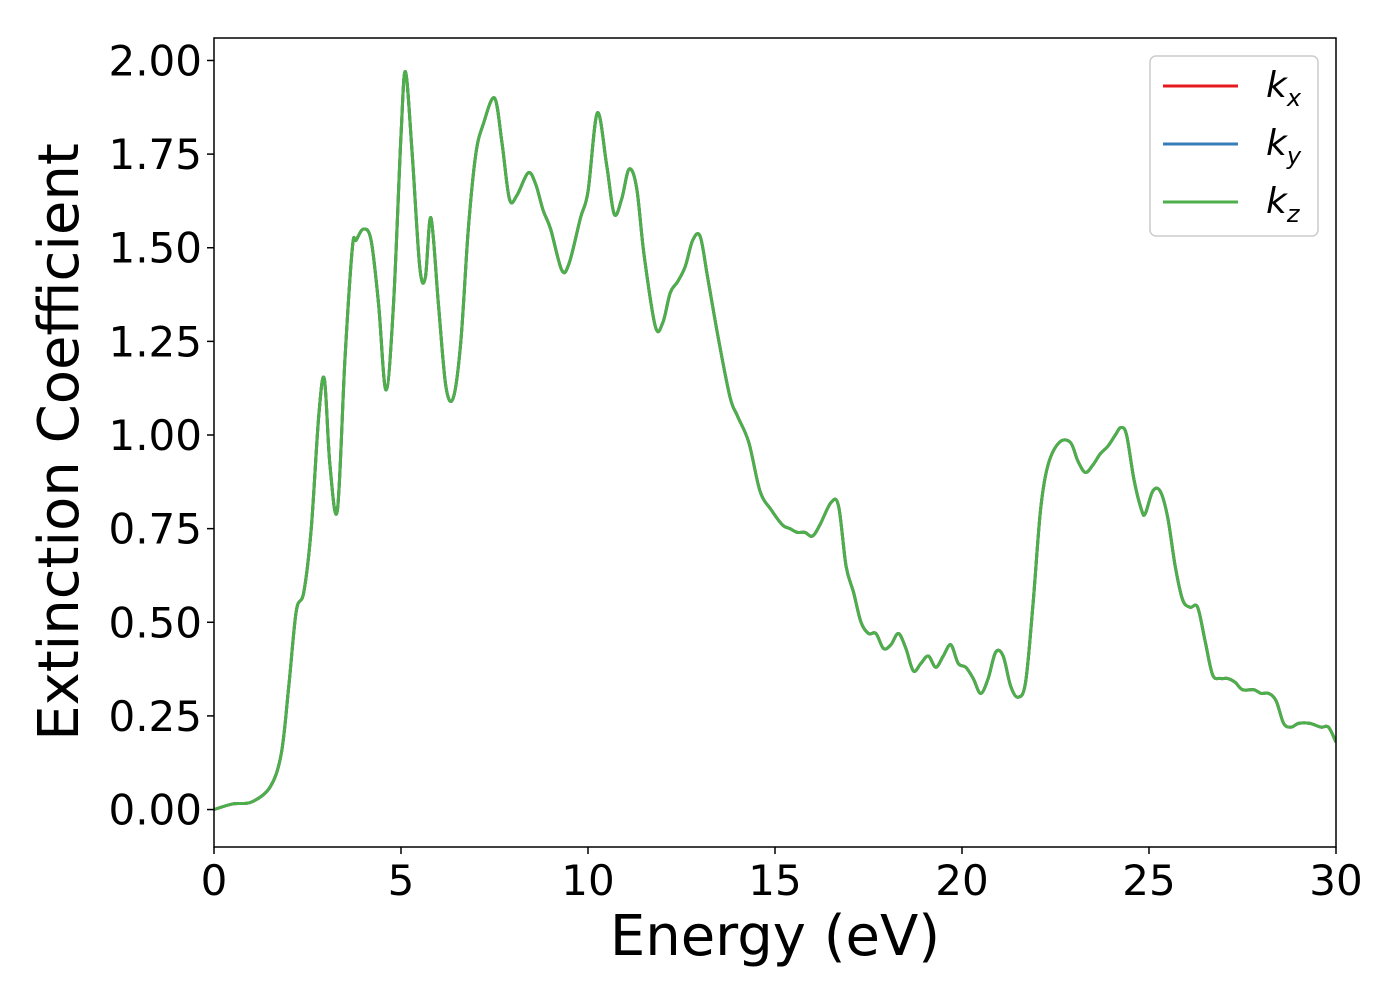  I want to click on x-tick-label: 30, so click(1335, 880).